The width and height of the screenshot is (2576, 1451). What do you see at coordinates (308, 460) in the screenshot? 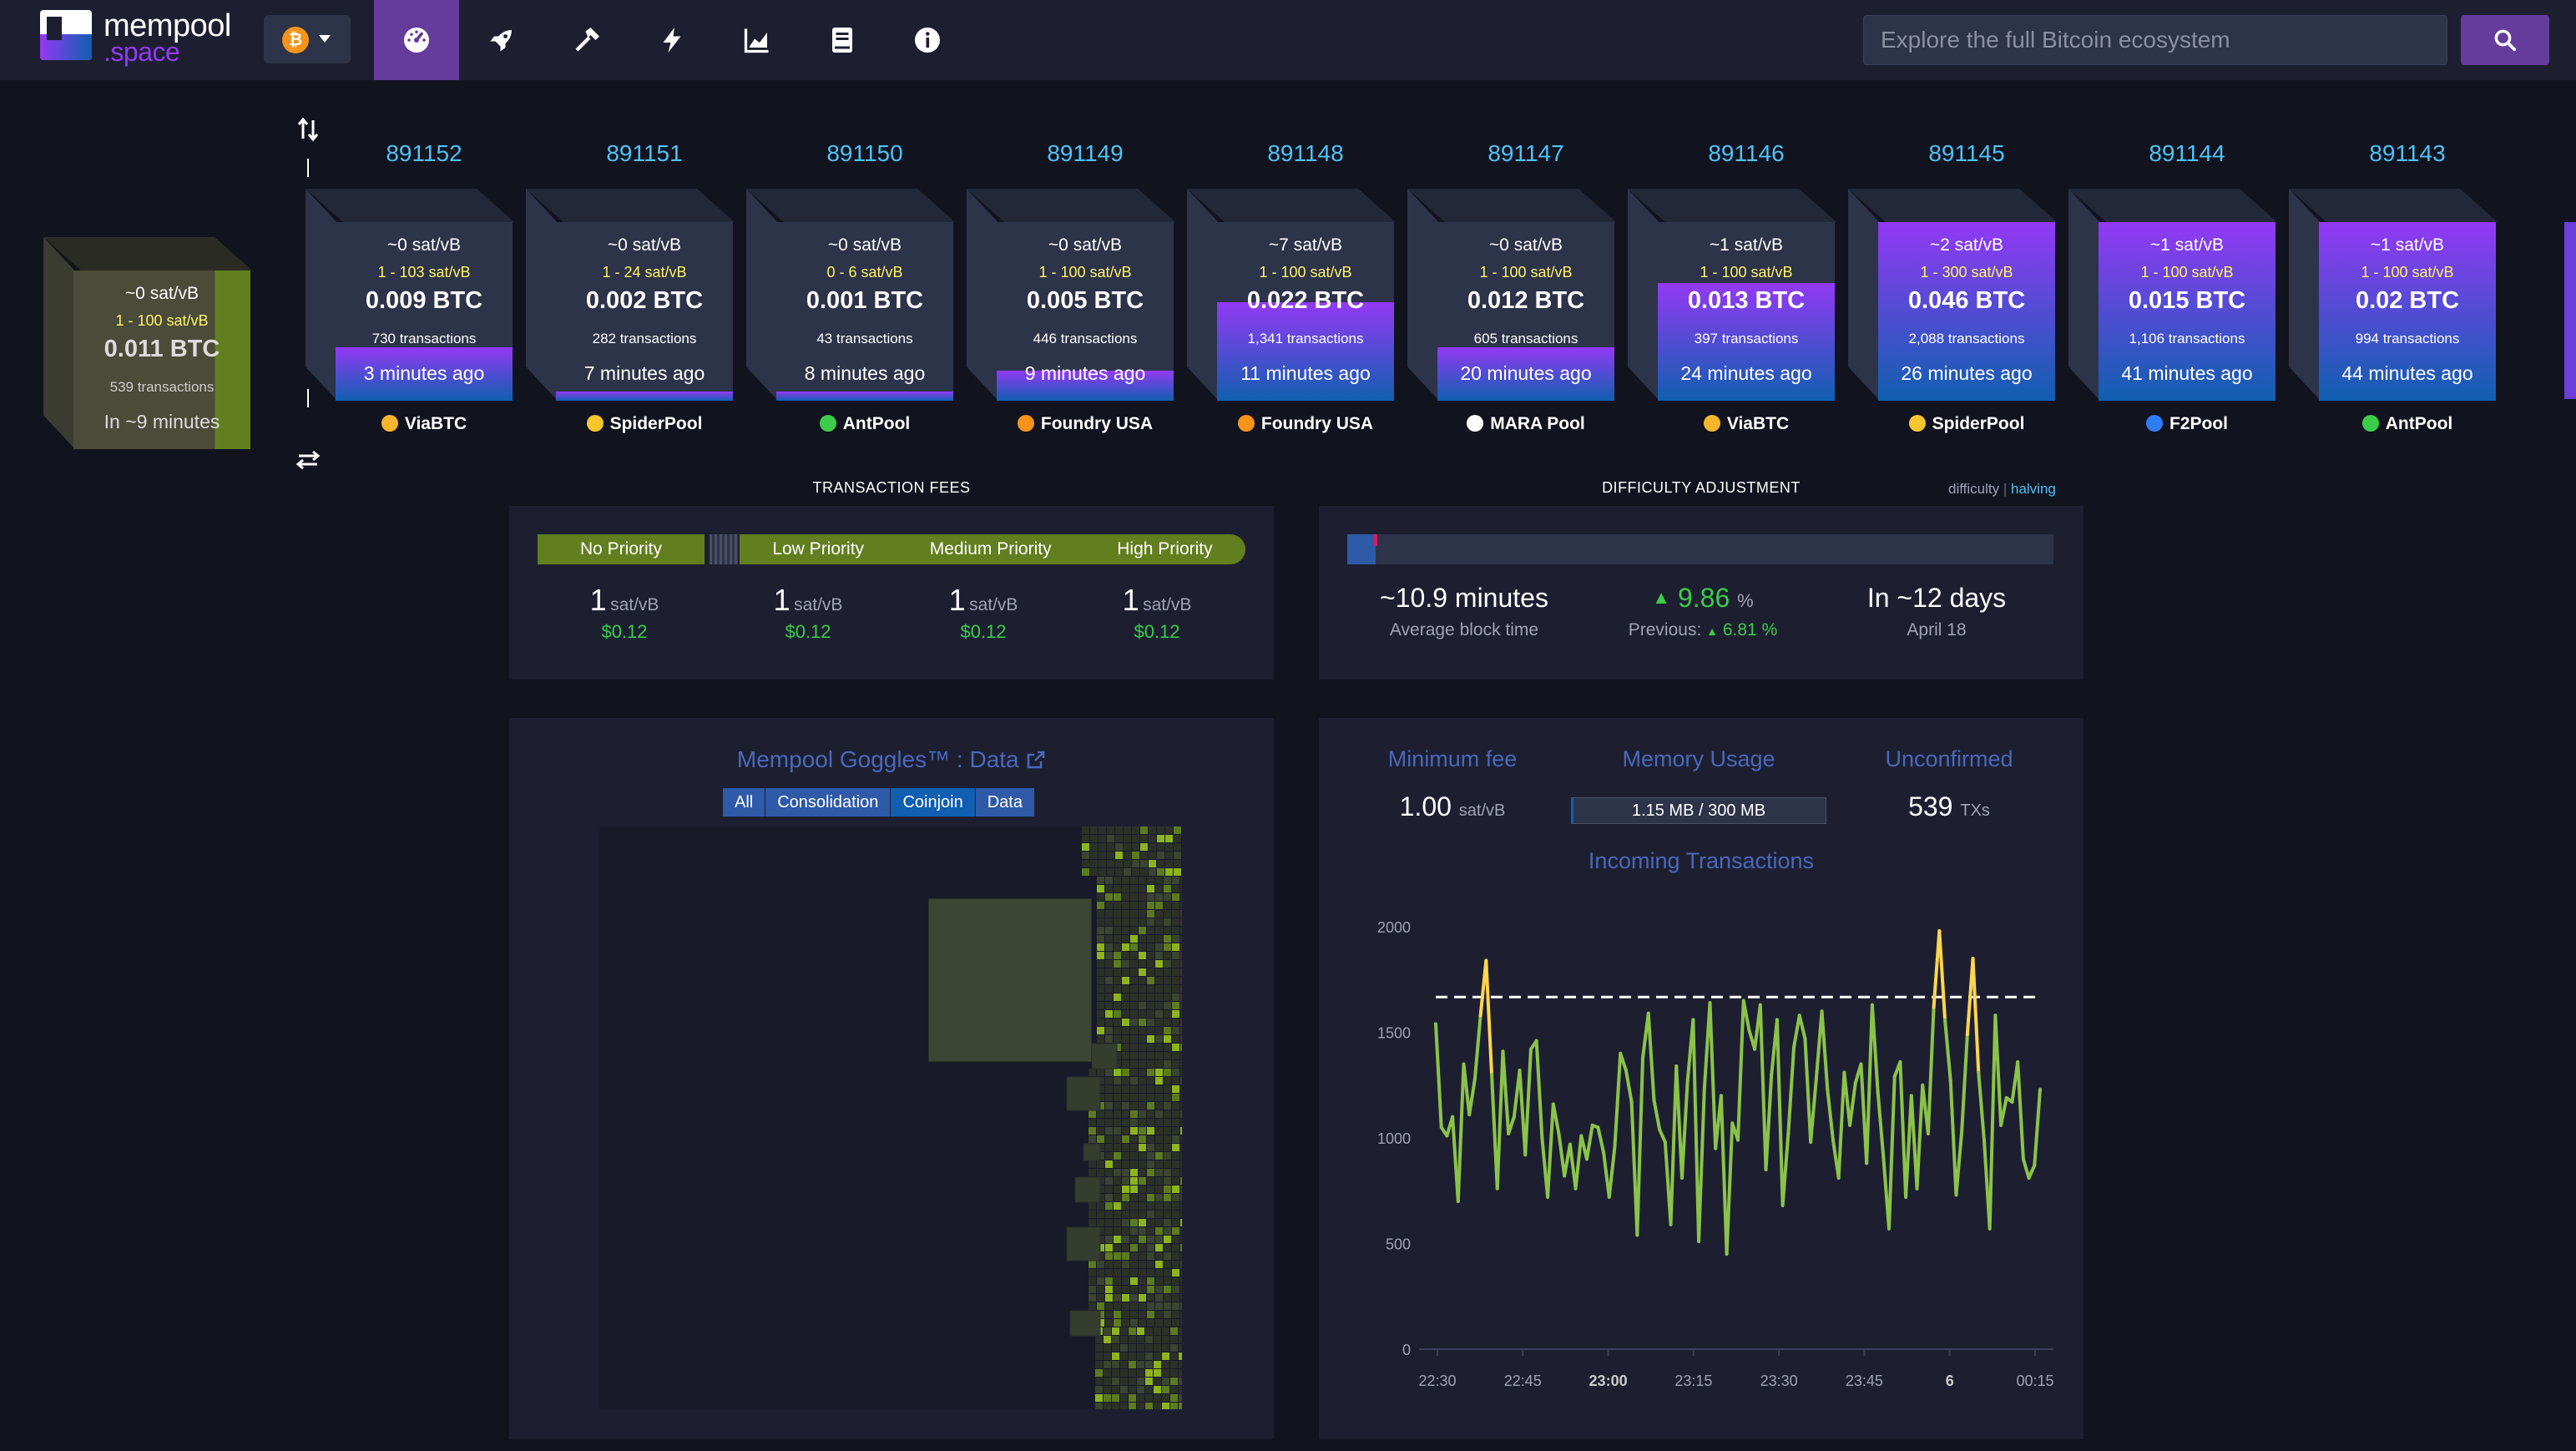
I see `swap-horizontal-icon` at bounding box center [308, 460].